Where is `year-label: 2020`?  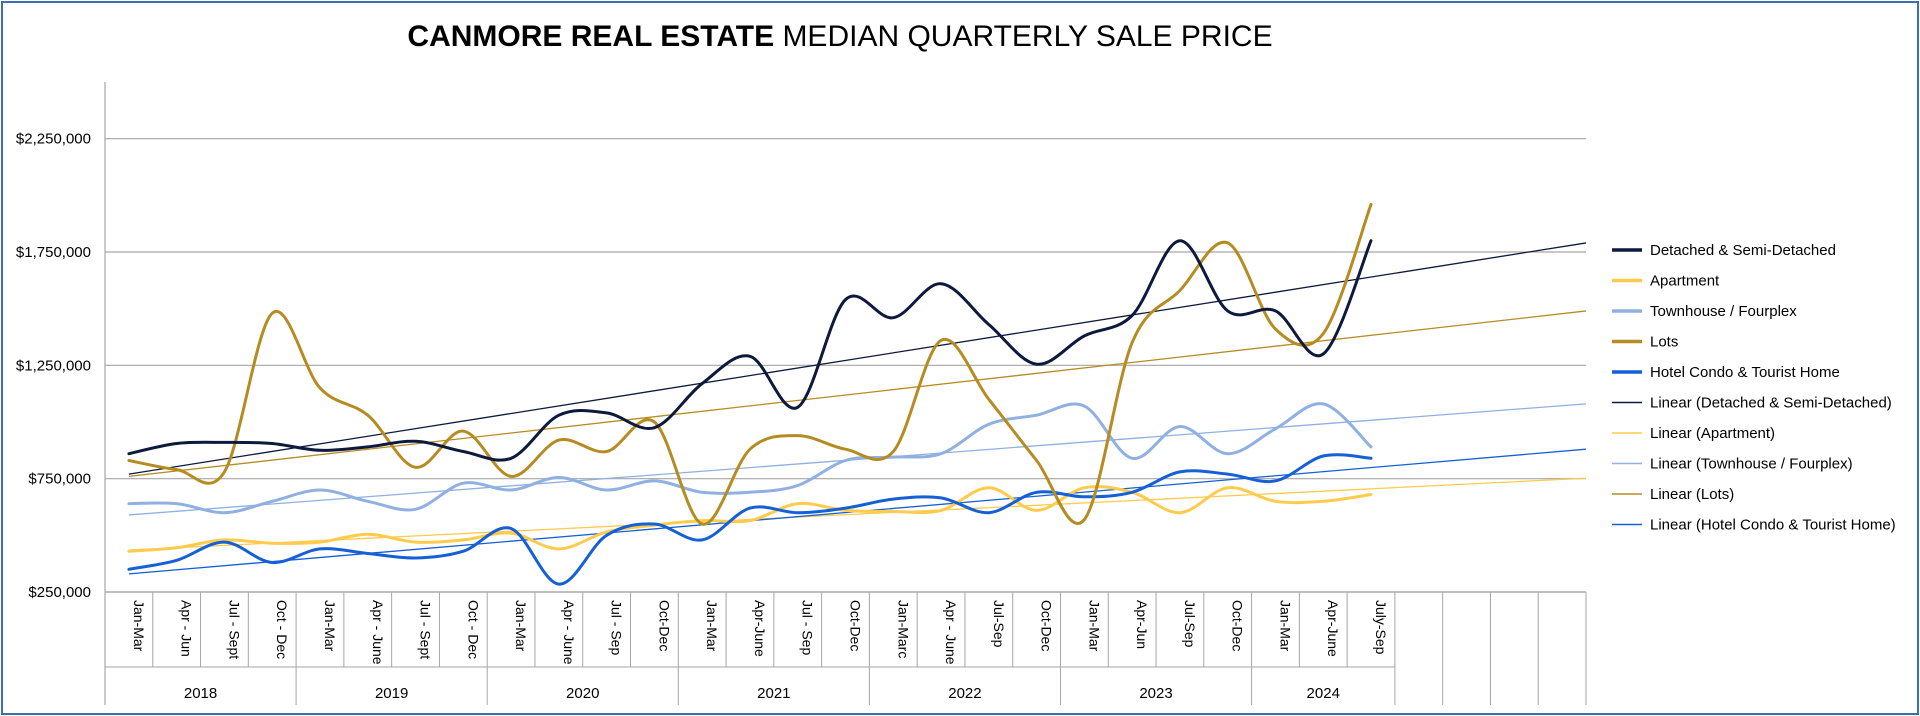
year-label: 2020 is located at coordinates (582, 693).